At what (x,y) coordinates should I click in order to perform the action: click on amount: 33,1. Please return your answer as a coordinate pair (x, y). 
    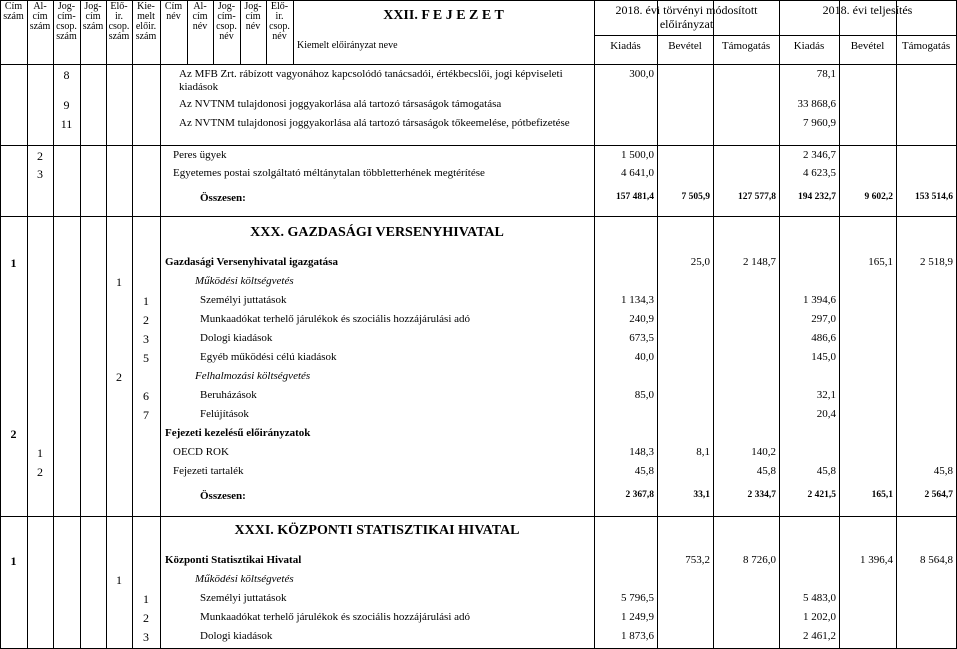
    Looking at the image, I should click on (701, 495).